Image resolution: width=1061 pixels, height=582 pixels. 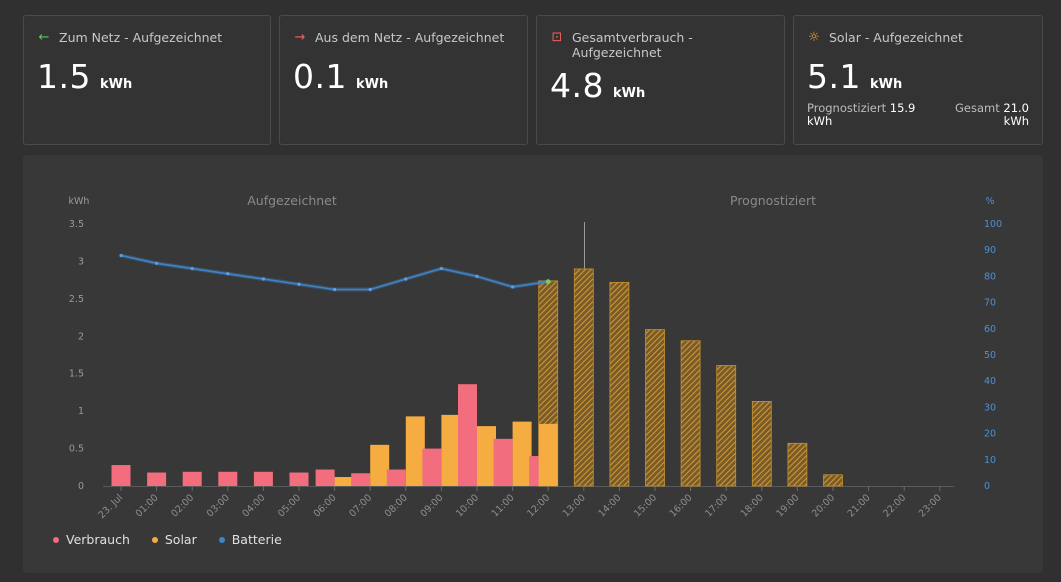 I want to click on y-tick-left: 0.5, so click(x=76, y=449).